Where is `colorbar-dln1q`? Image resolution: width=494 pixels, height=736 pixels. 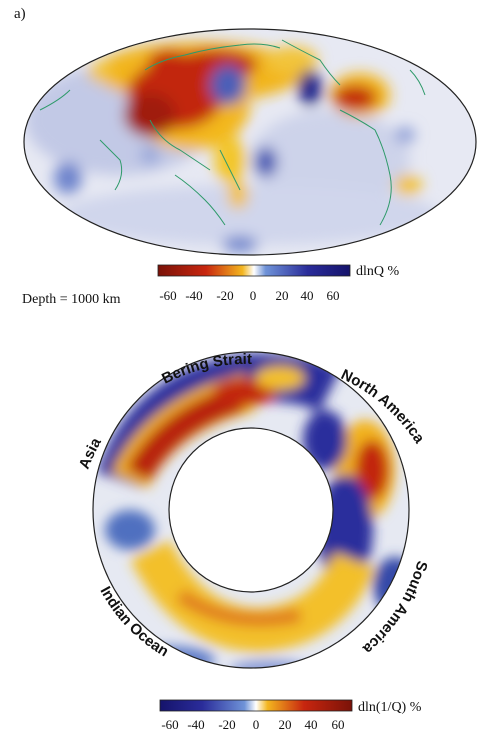 colorbar-dln1q is located at coordinates (256, 705).